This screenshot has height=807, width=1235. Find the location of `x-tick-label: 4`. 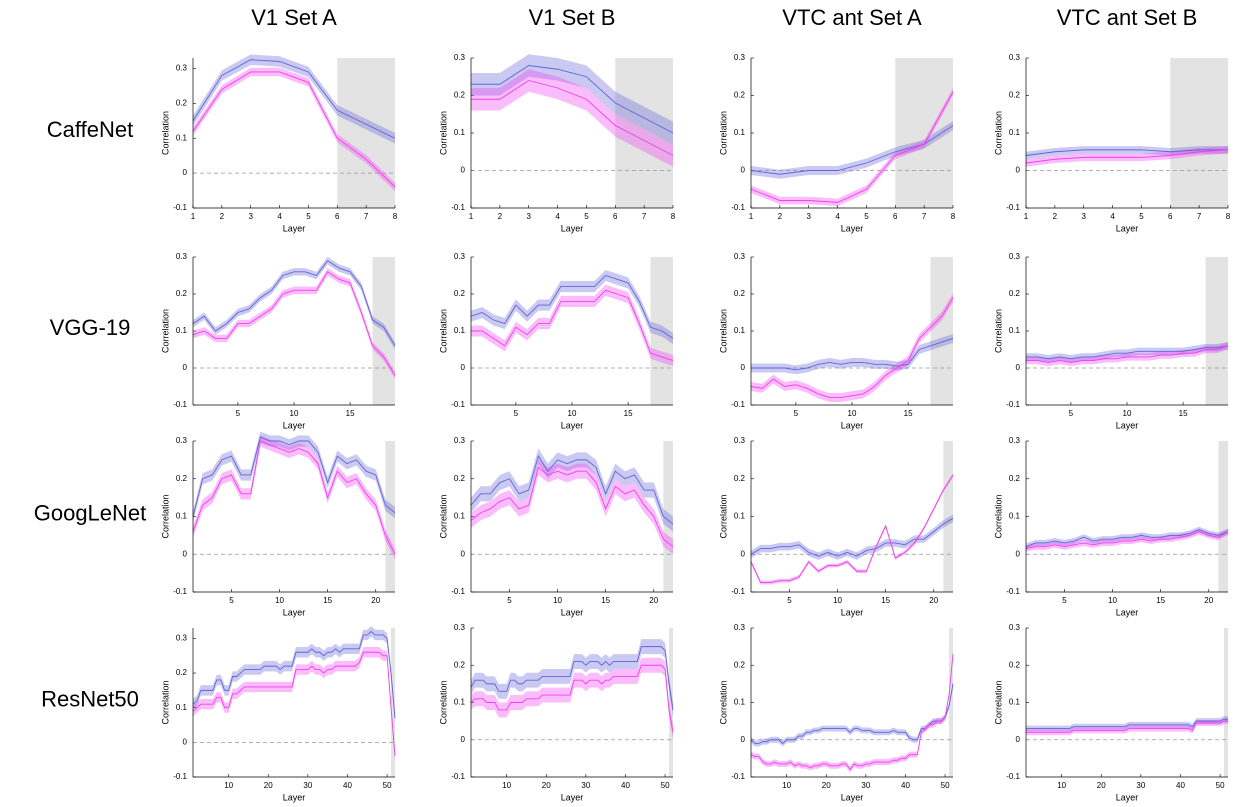

x-tick-label: 4 is located at coordinates (279, 216).